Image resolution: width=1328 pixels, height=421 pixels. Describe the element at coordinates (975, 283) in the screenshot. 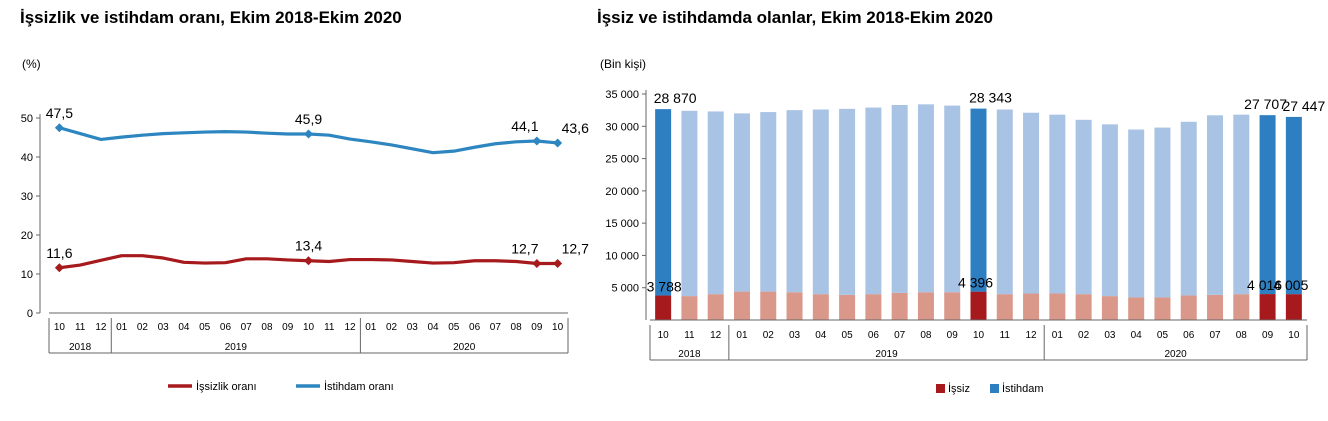

I see `unemployed-data-label: 4 396` at that location.